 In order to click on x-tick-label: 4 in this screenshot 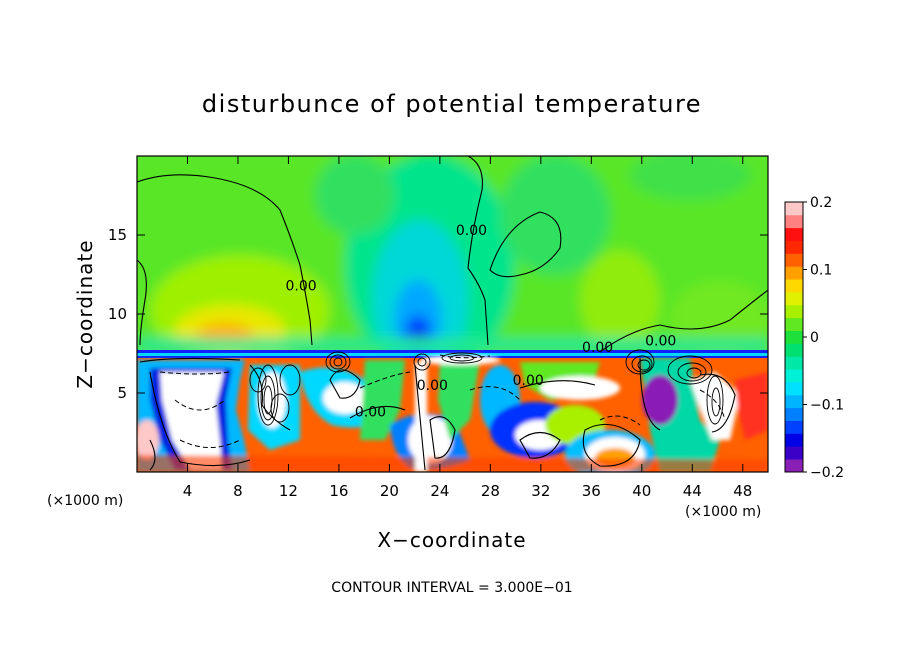, I will do `click(188, 491)`.